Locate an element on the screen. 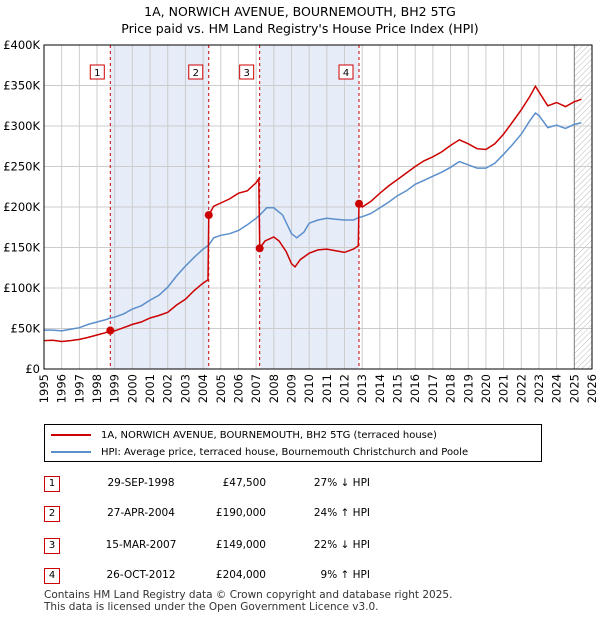 The width and height of the screenshot is (600, 620). sale-hpi-diff: 27% ↓ HPI is located at coordinates (341, 483).